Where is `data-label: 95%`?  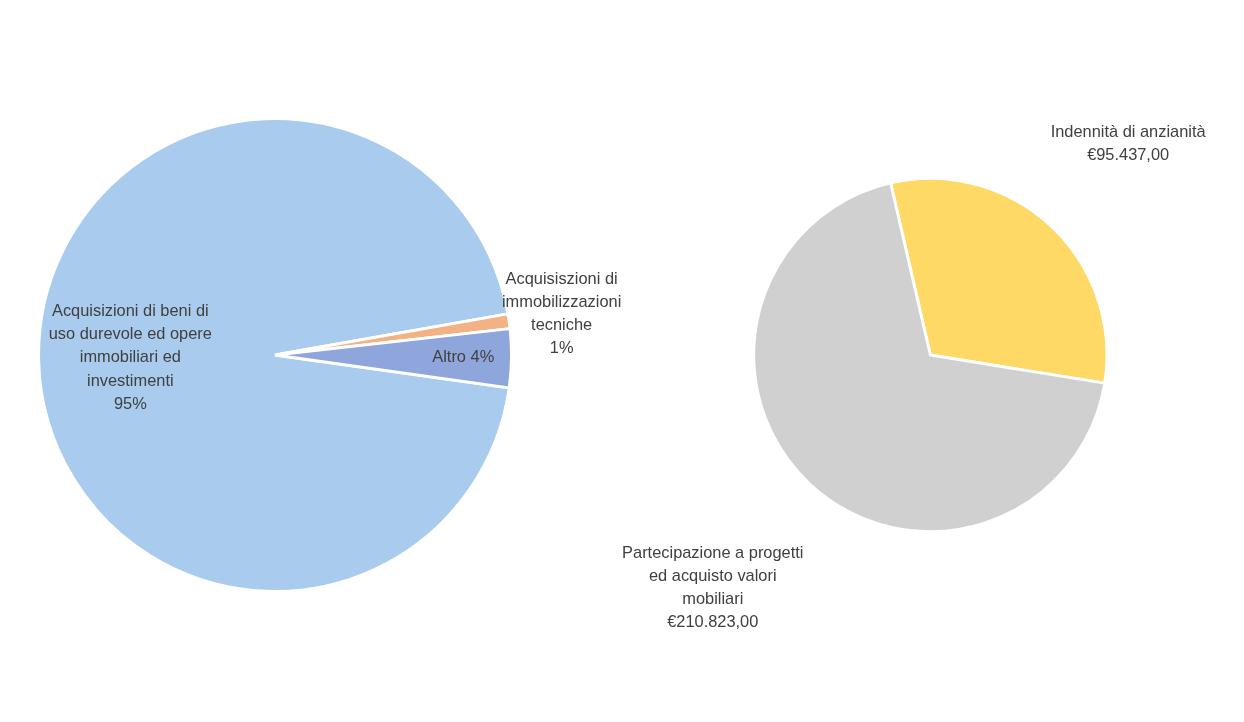 data-label: 95% is located at coordinates (130, 402).